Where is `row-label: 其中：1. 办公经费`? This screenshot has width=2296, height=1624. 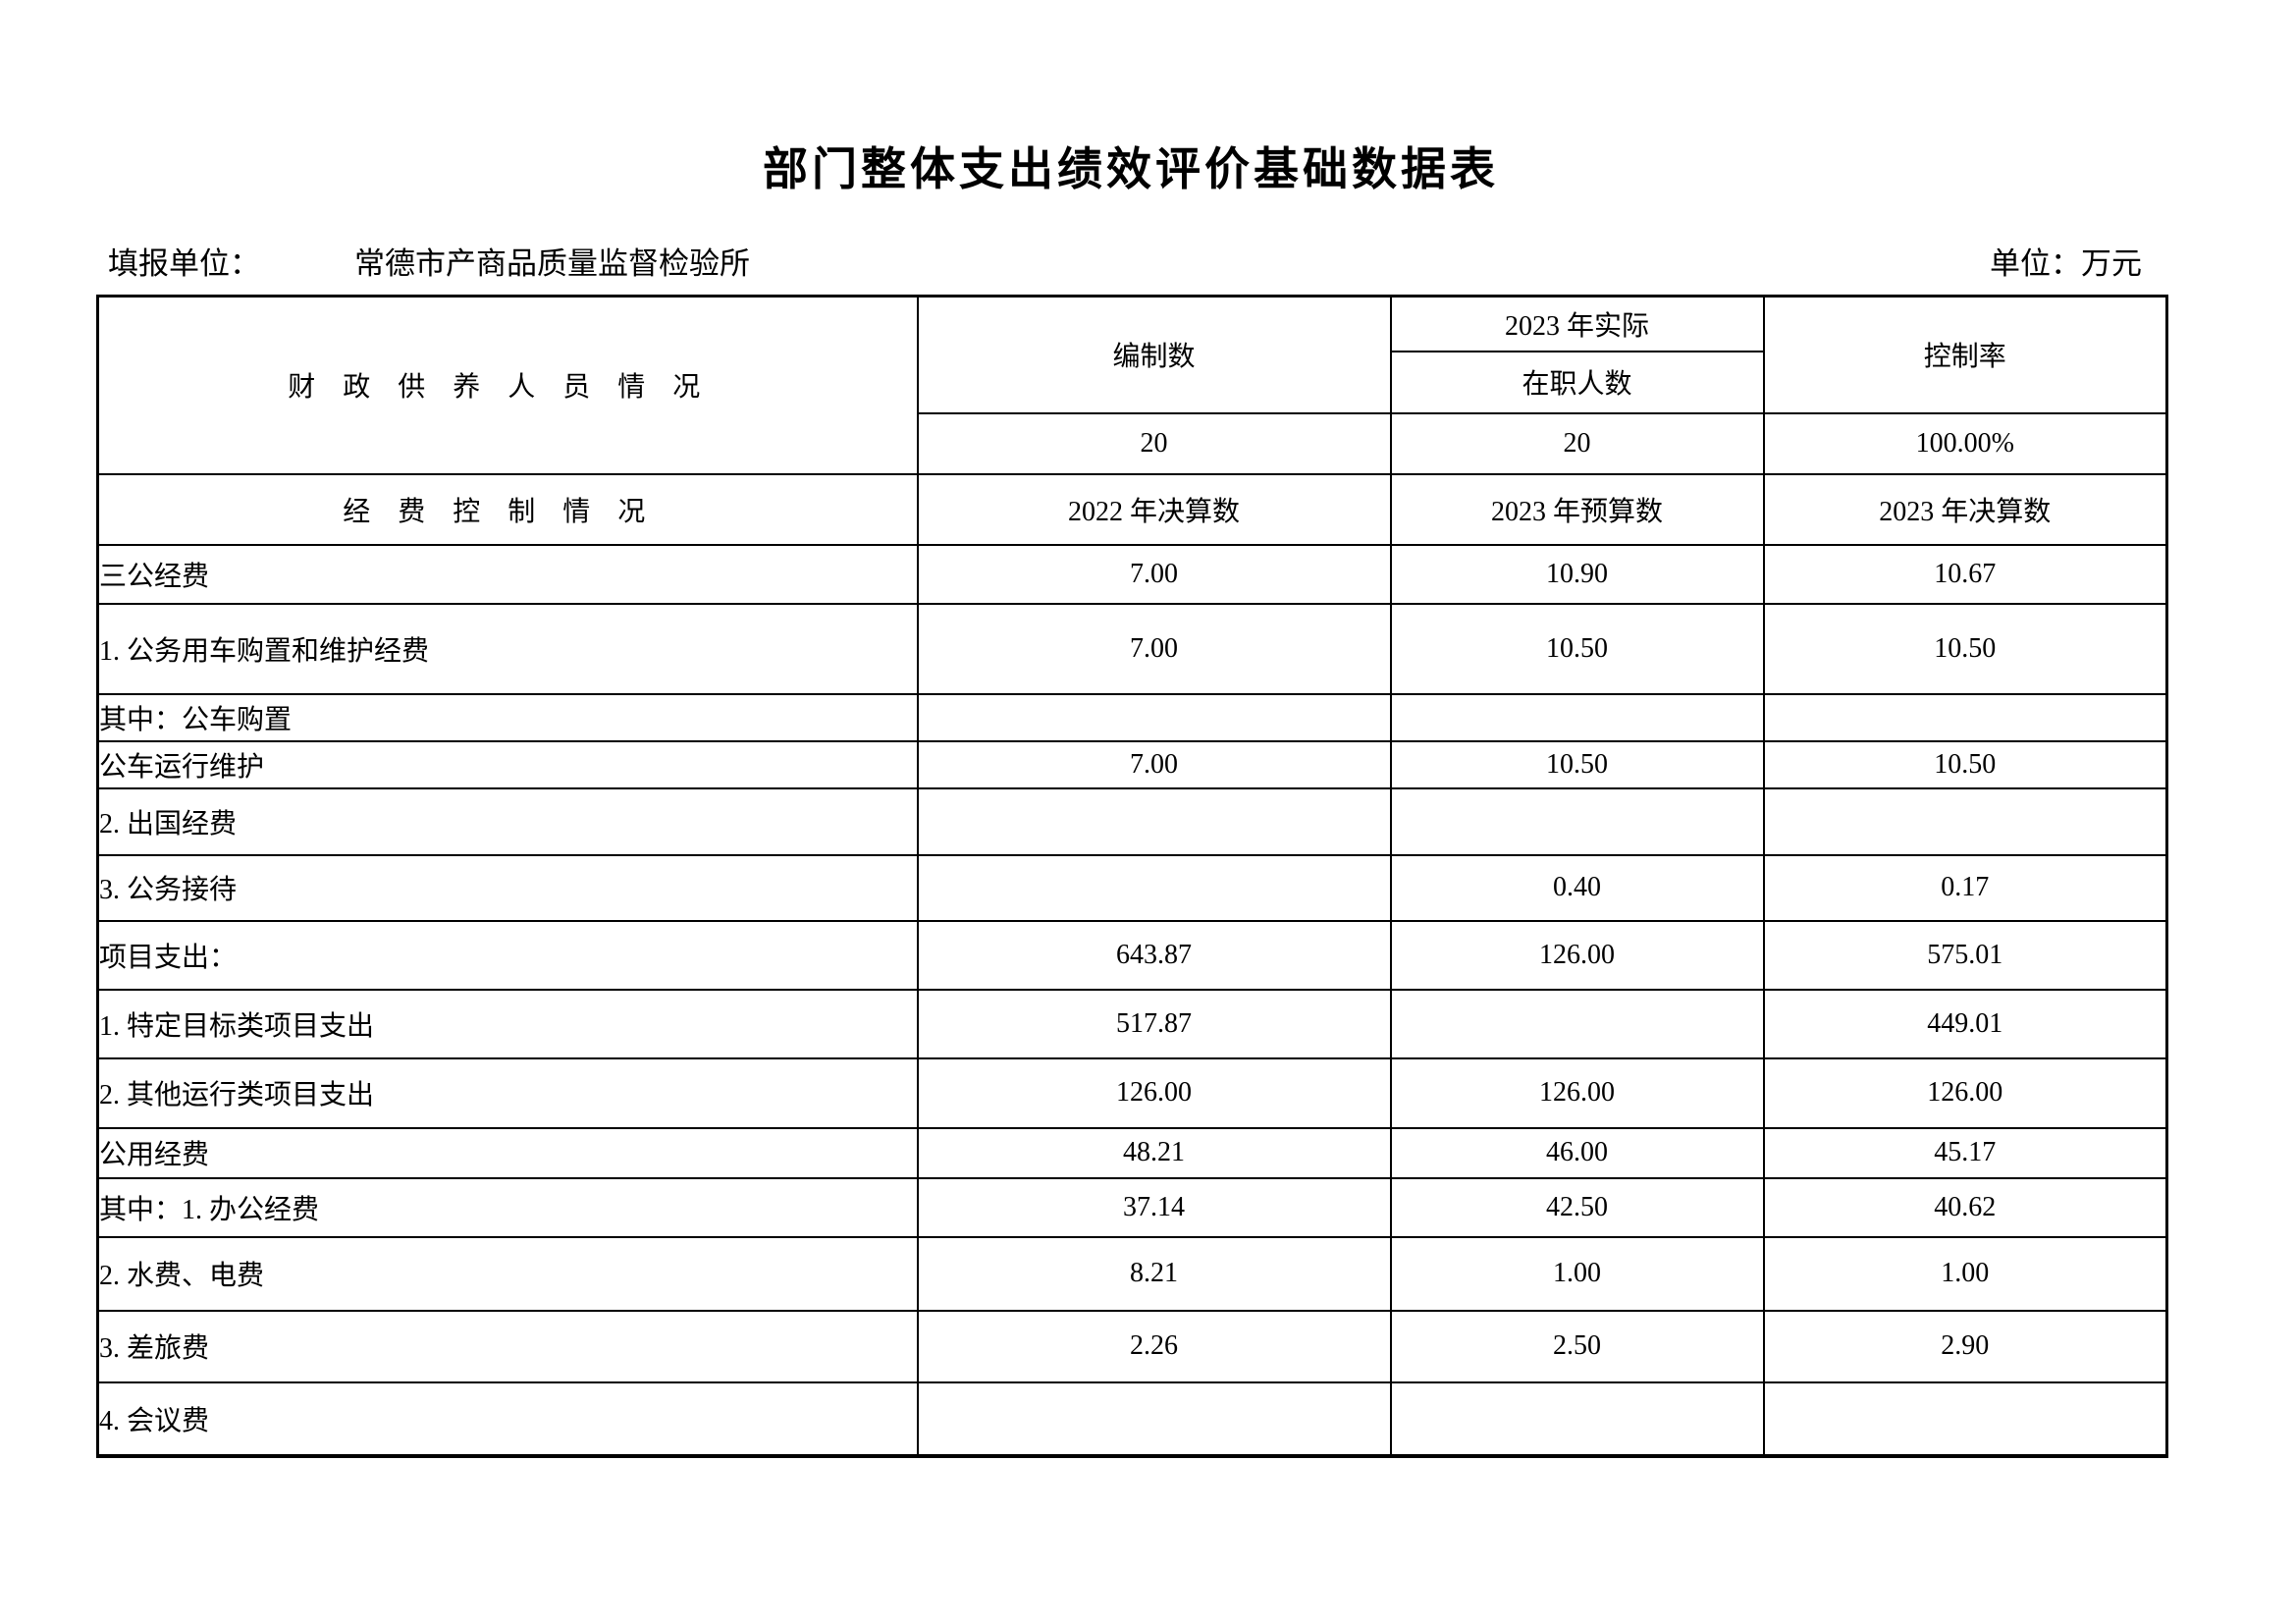 row-label: 其中：1. 办公经费 is located at coordinates (507, 1207).